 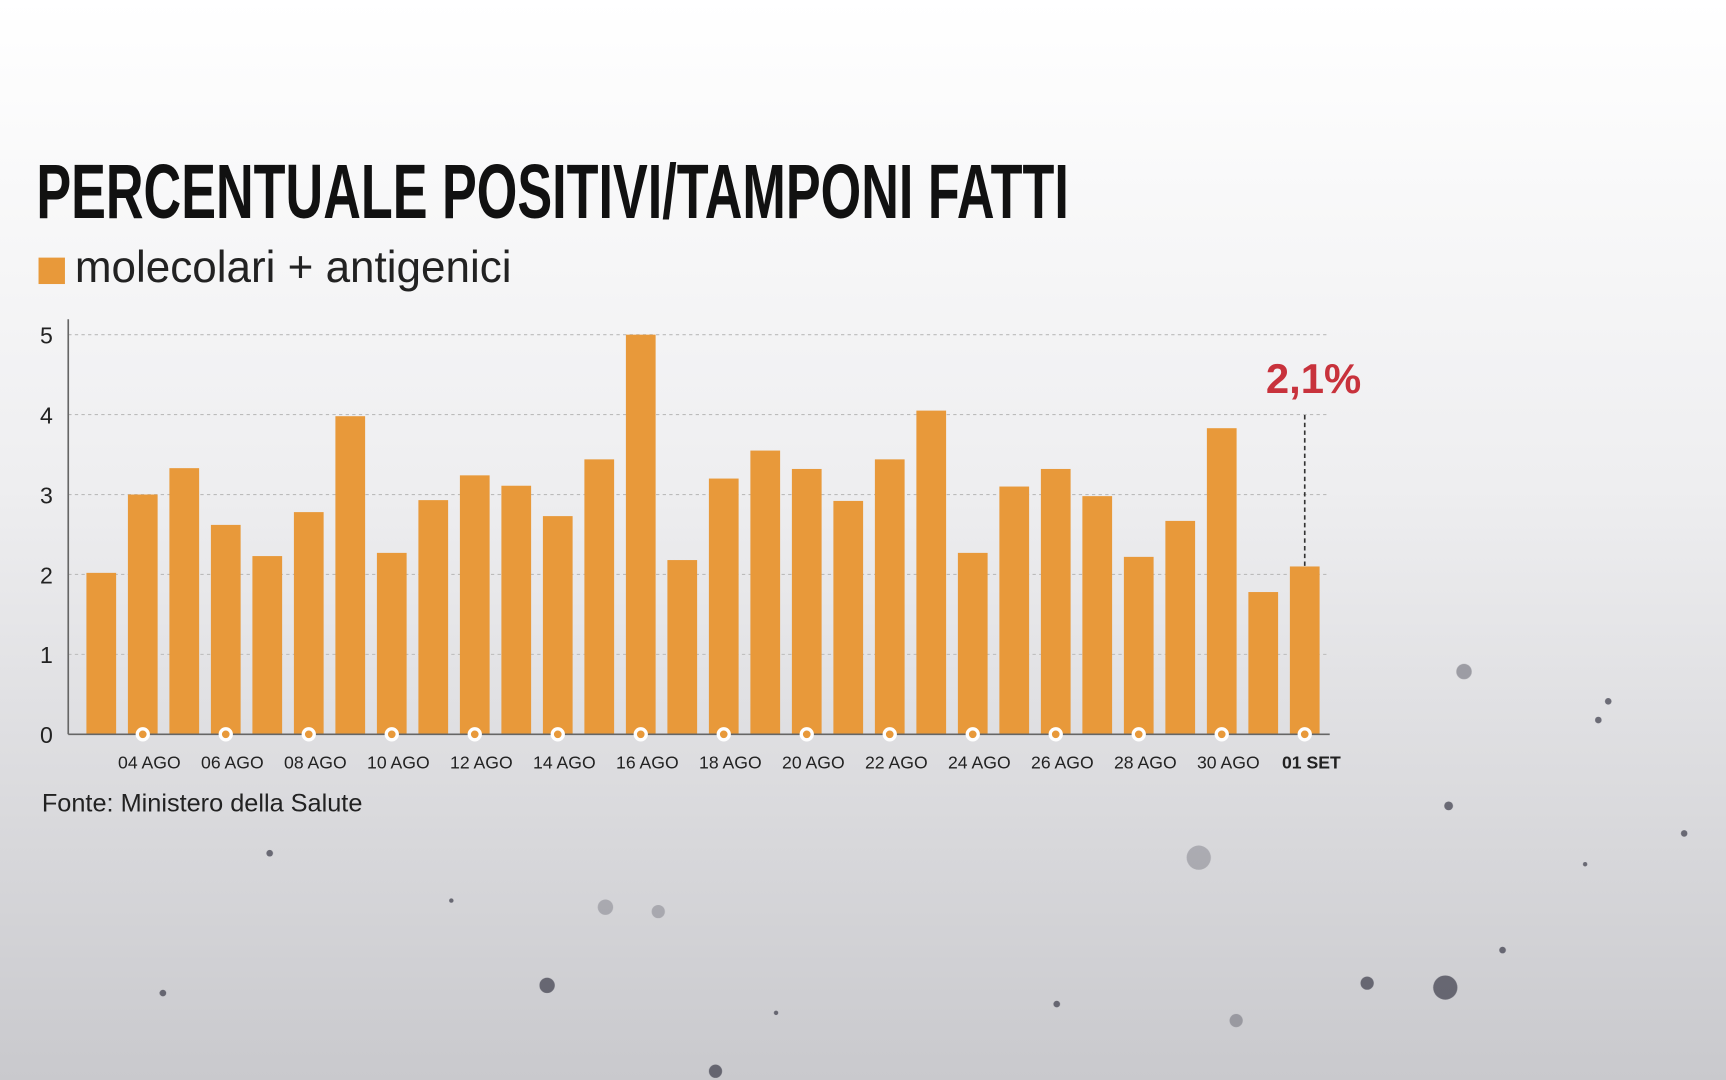 I want to click on x-tick-label: 20 AGO, so click(x=813, y=762).